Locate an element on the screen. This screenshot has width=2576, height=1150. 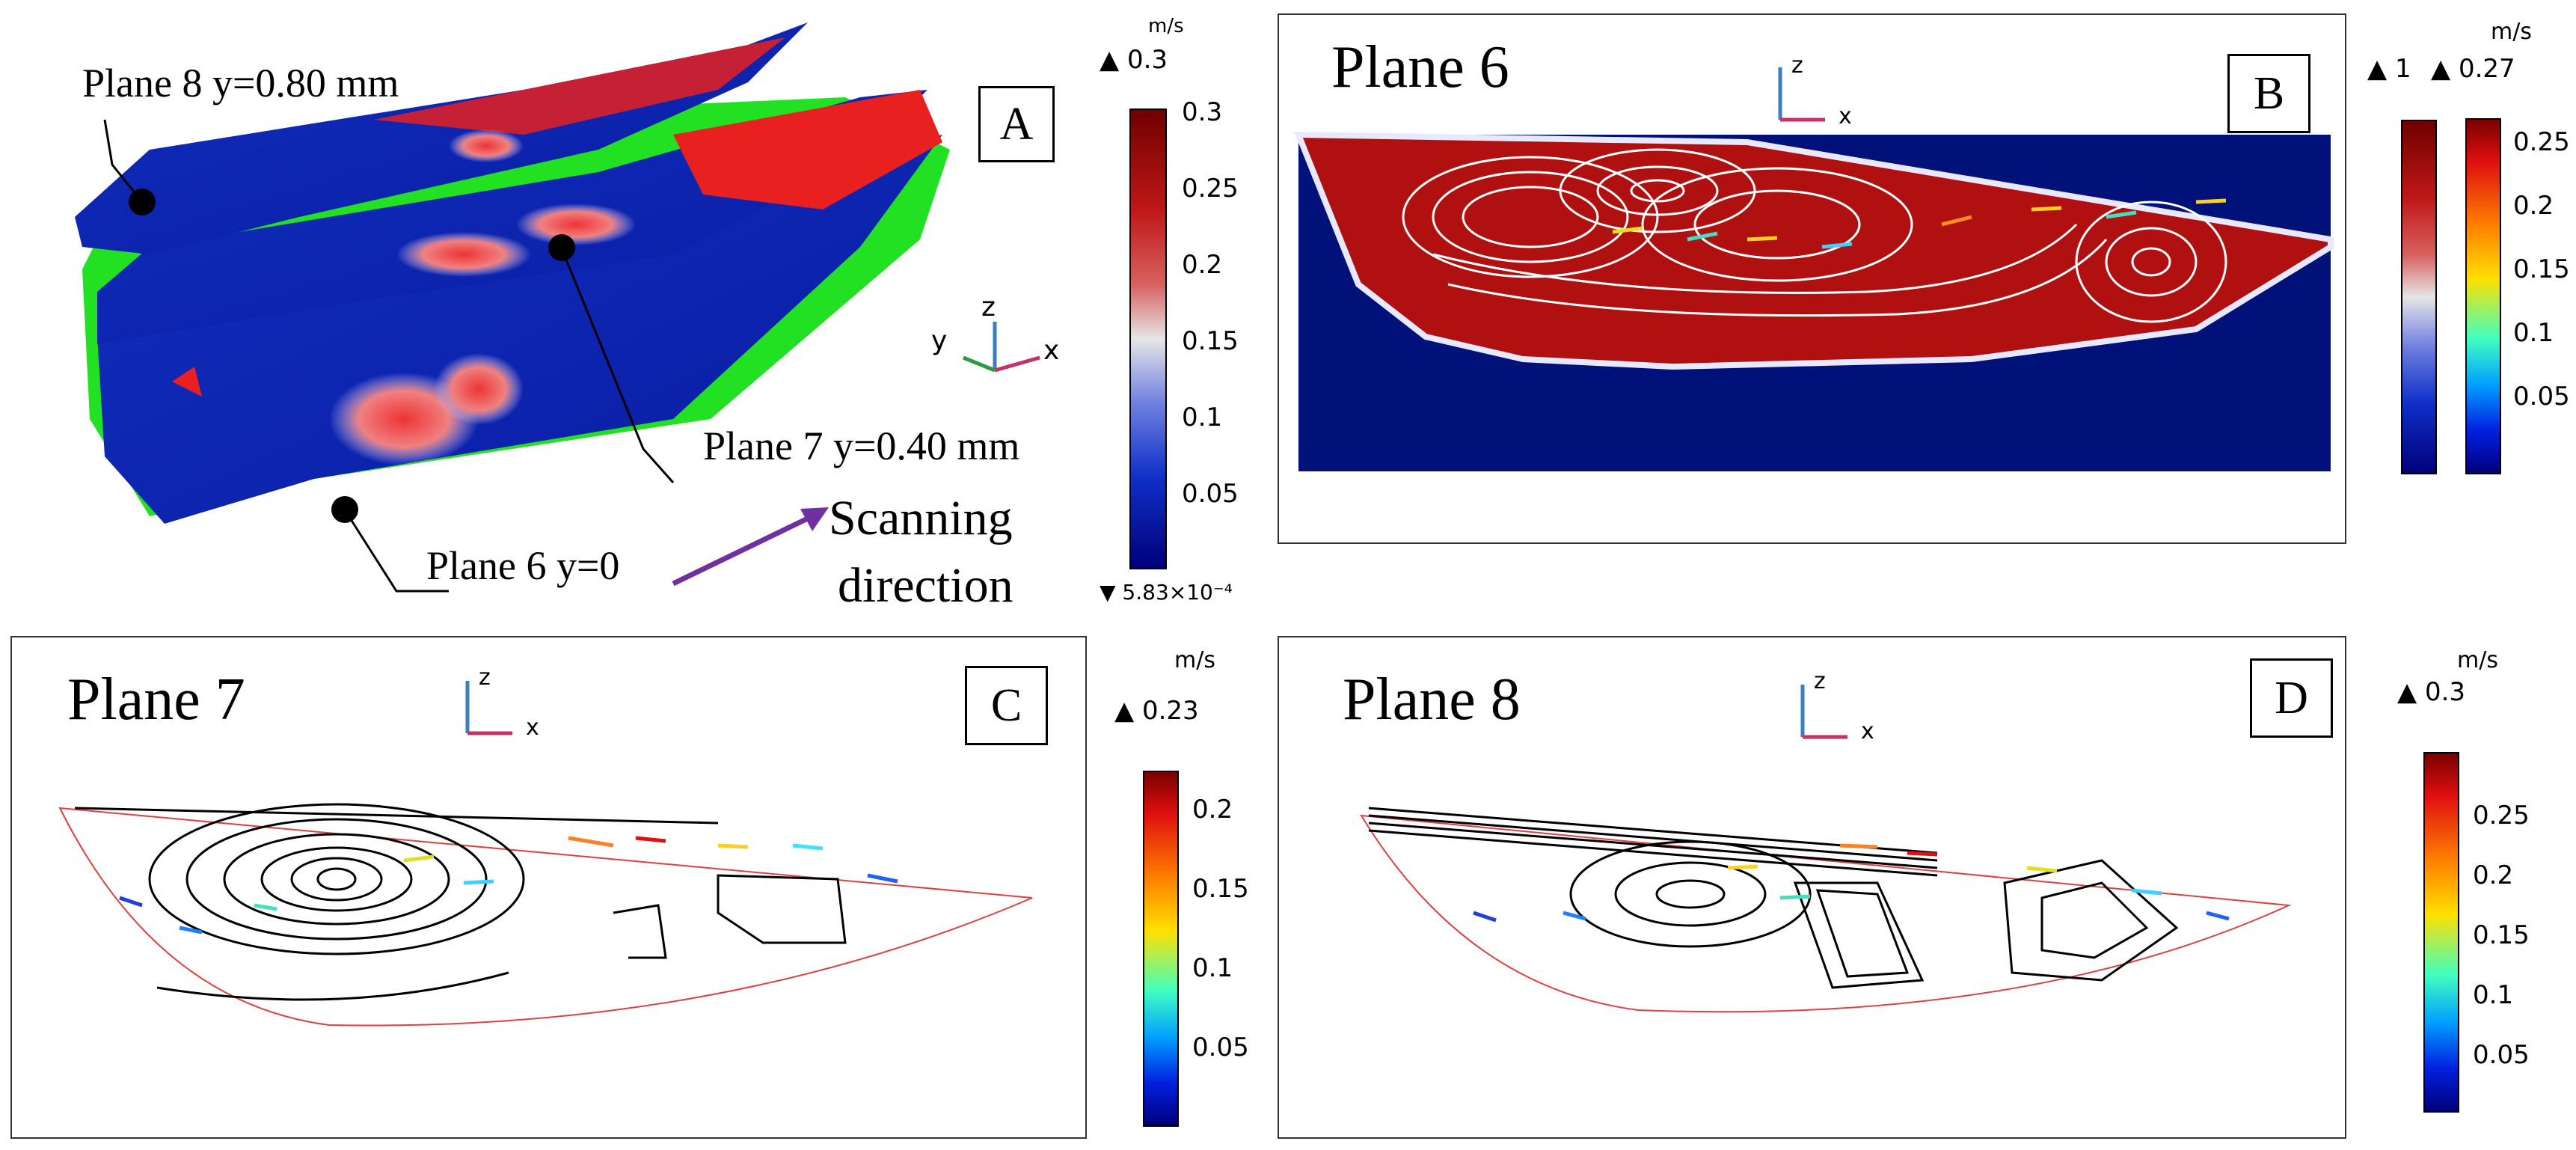
axis-triad-b is located at coordinates (1801, 94).